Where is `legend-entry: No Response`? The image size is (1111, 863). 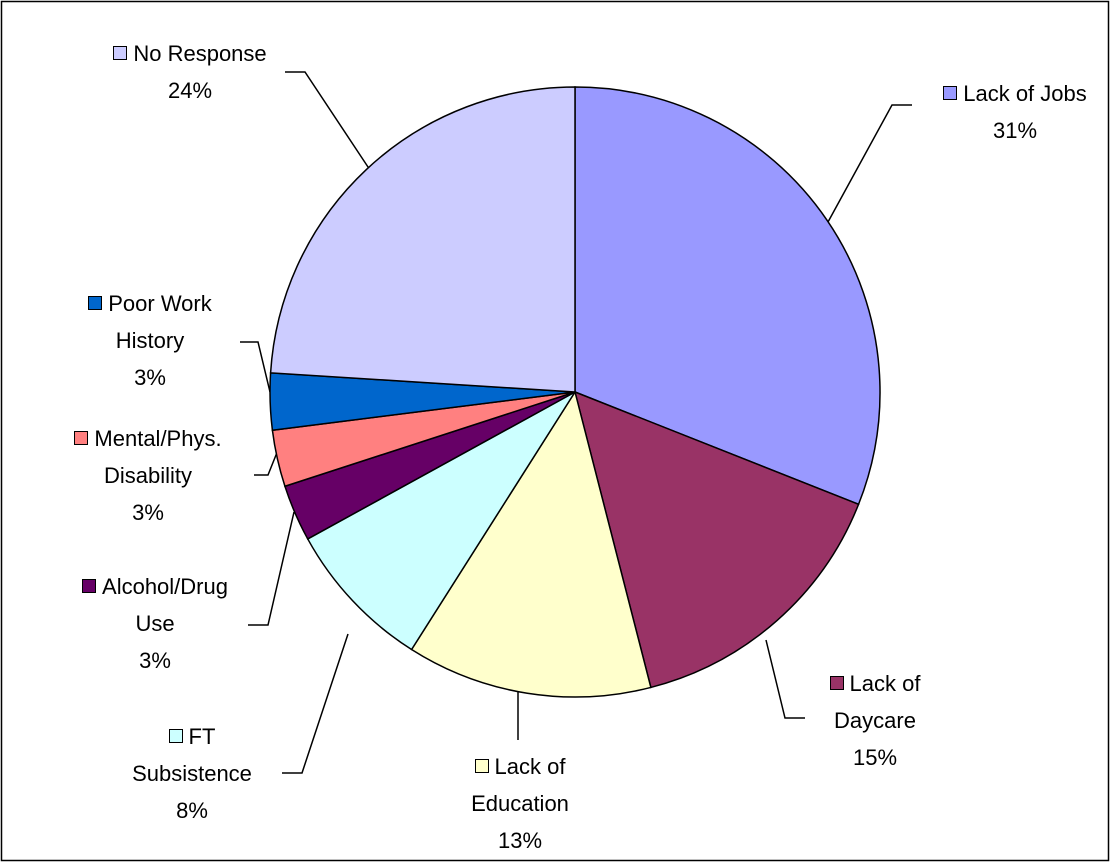
legend-entry: No Response is located at coordinates (190, 53).